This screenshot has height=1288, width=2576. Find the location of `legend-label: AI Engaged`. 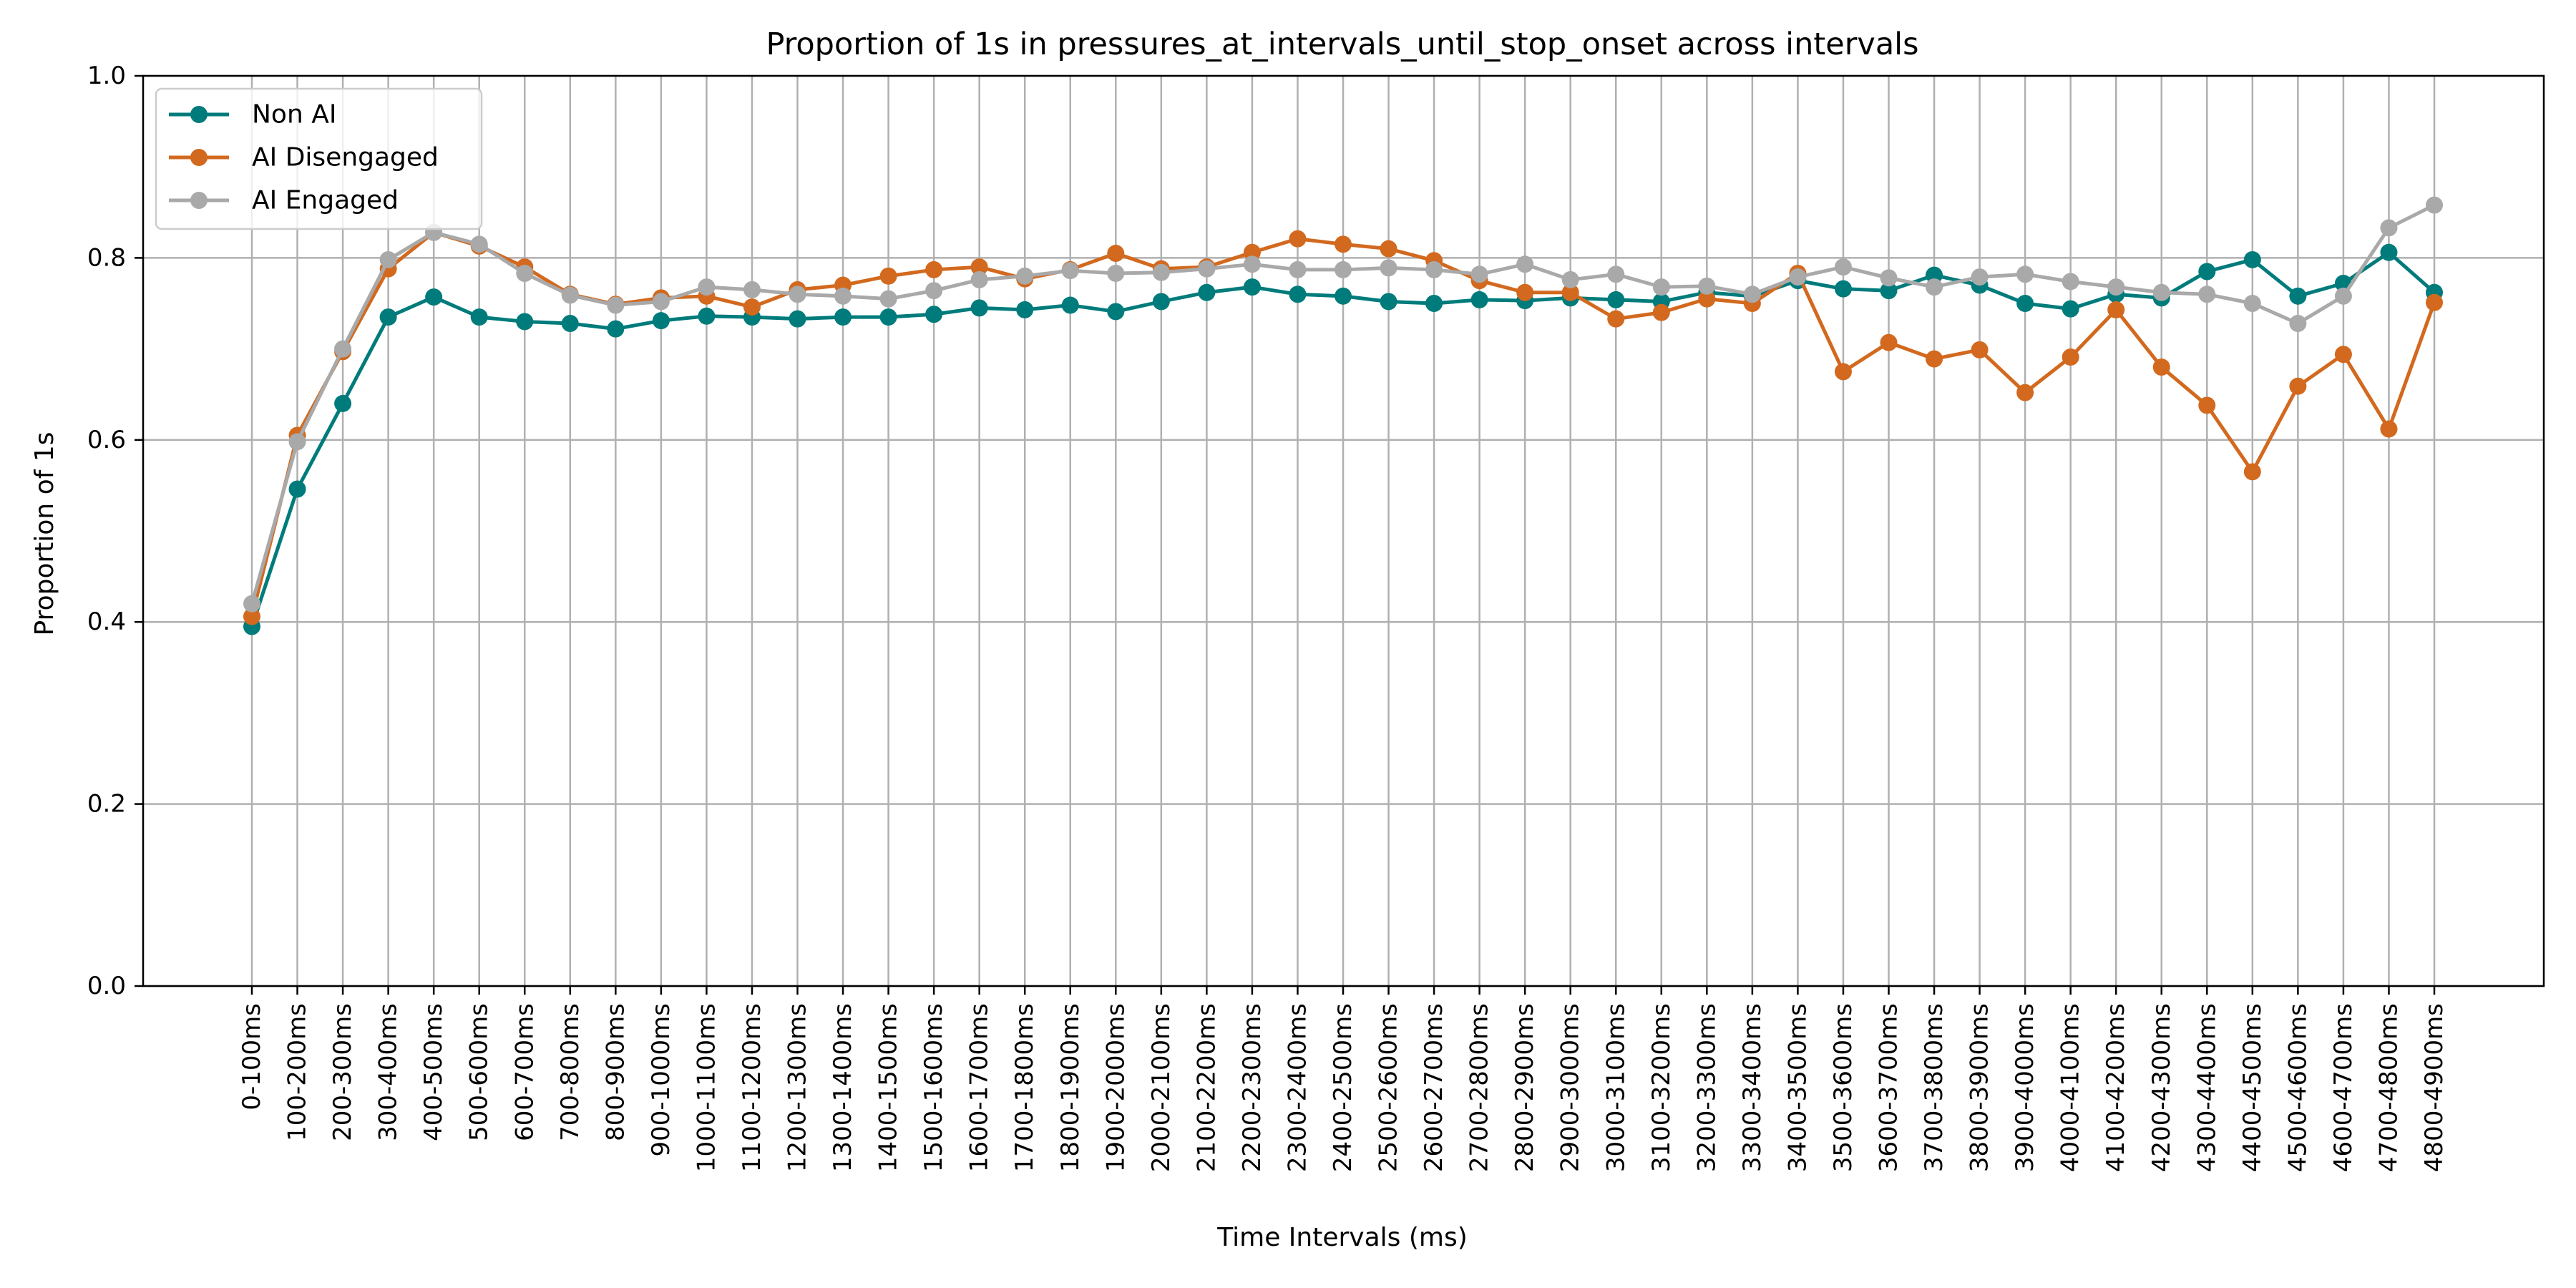

legend-label: AI Engaged is located at coordinates (325, 200).